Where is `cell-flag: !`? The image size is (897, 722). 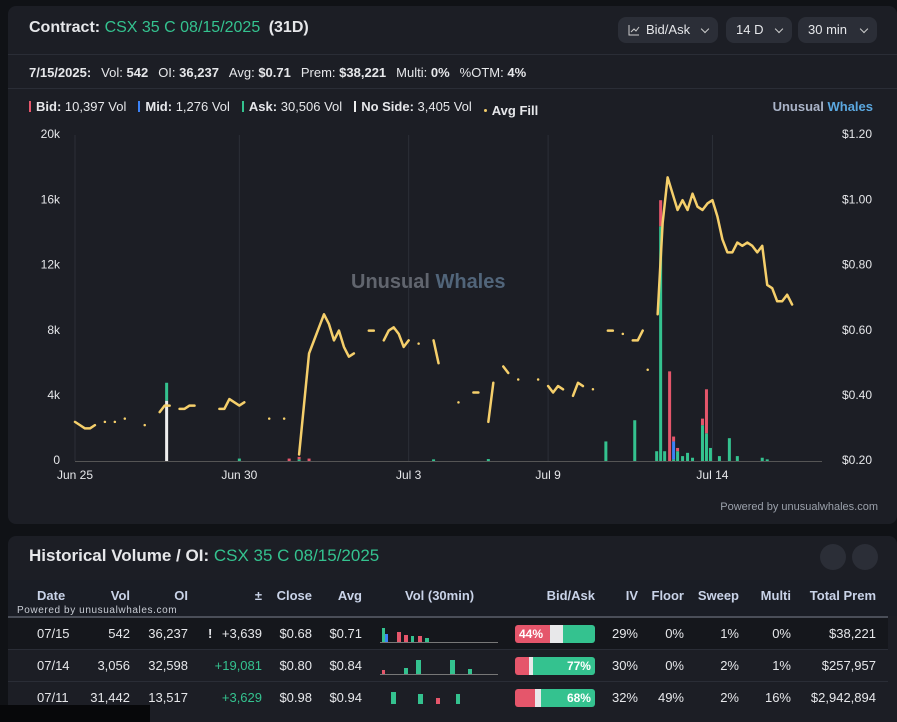
cell-flag: ! is located at coordinates (210, 633).